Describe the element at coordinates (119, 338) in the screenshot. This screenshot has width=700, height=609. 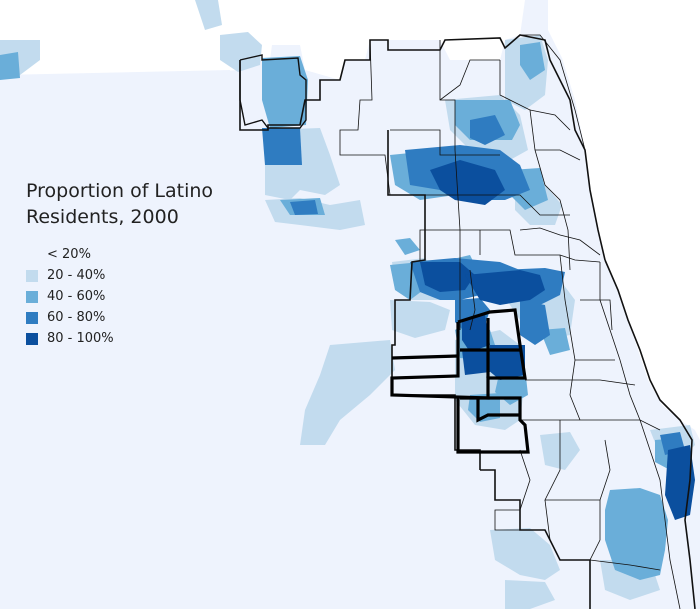
I see `legend-item: 80 - 100%` at that location.